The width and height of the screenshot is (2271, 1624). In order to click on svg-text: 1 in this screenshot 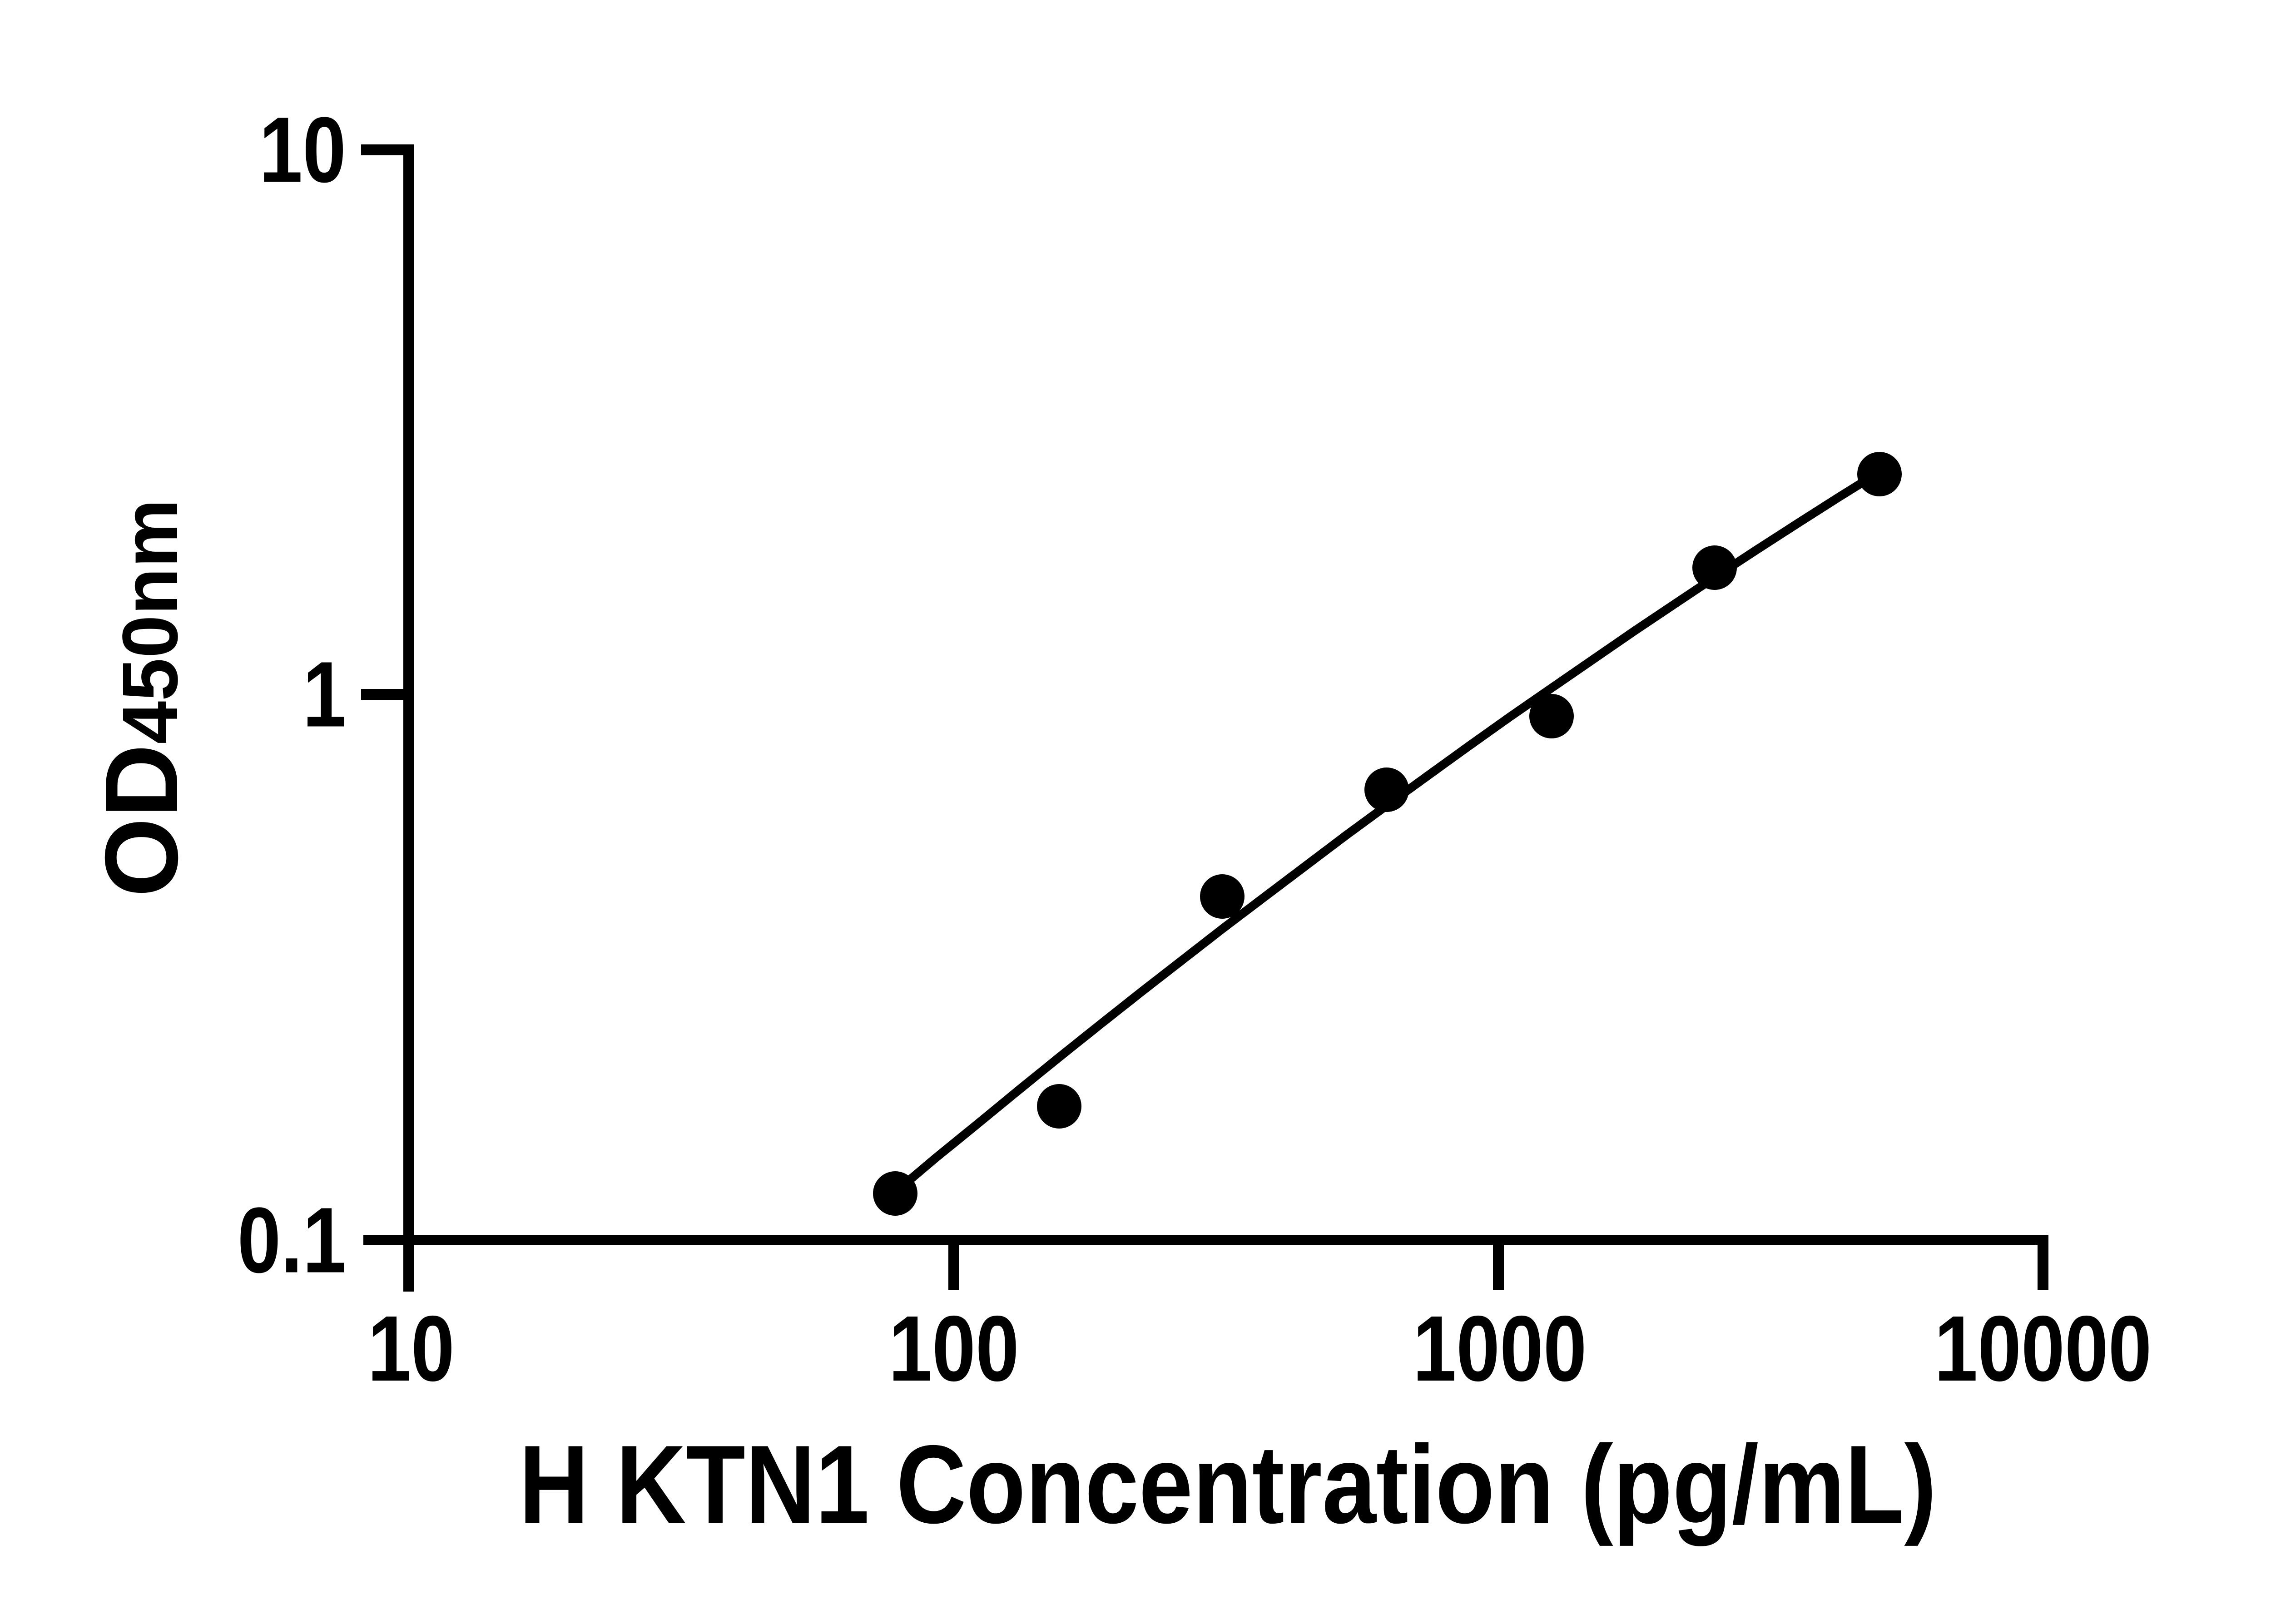, I will do `click(324, 694)`.